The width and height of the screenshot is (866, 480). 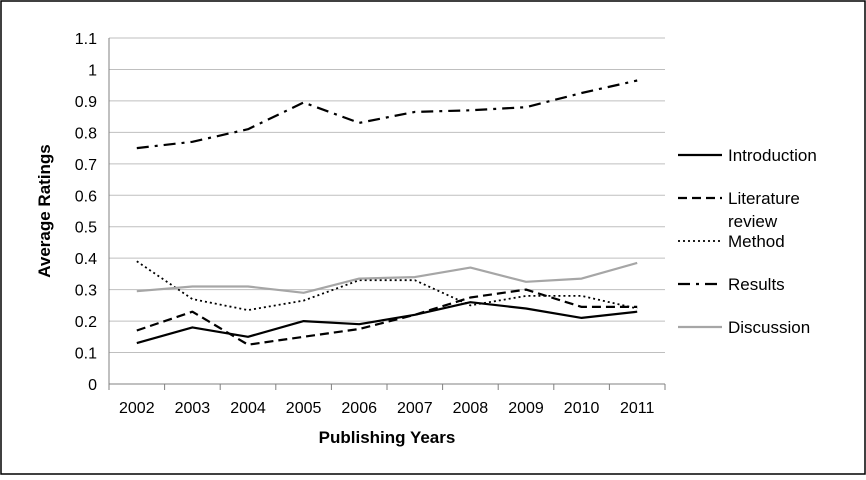 I want to click on series-line-method, so click(x=387, y=286).